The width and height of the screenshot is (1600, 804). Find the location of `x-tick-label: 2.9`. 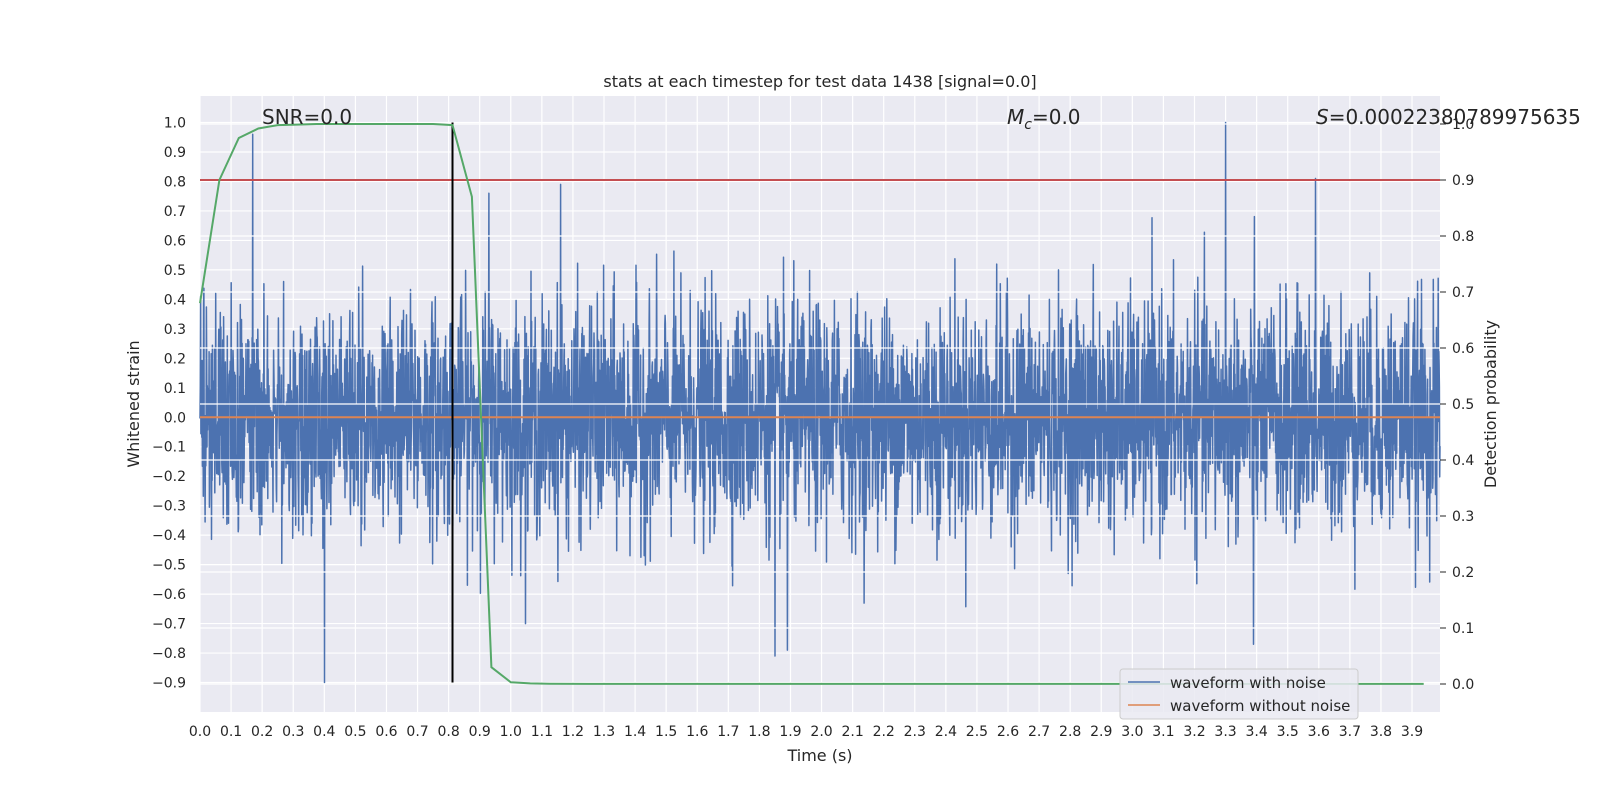

x-tick-label: 2.9 is located at coordinates (1101, 732).